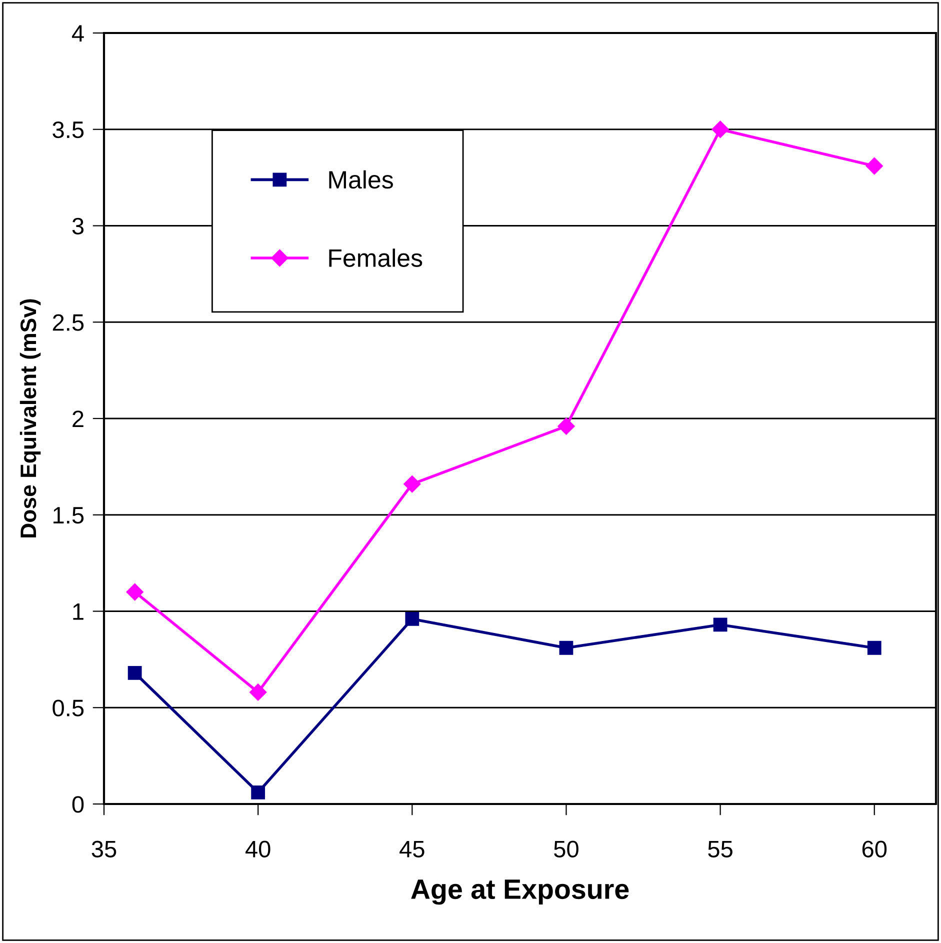  What do you see at coordinates (78, 33) in the screenshot?
I see `y-tick-label: 4` at bounding box center [78, 33].